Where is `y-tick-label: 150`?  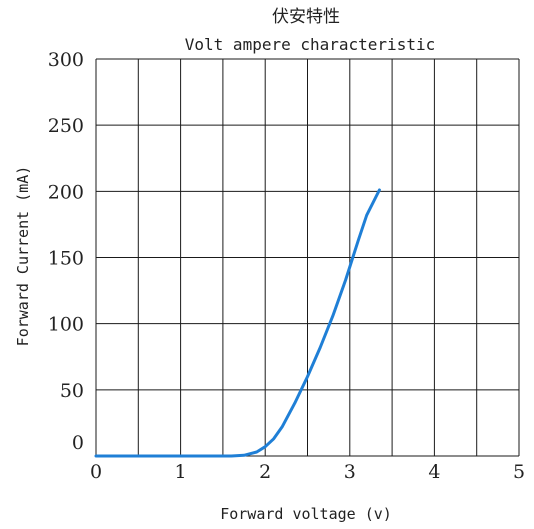
y-tick-label: 150 is located at coordinates (66, 259).